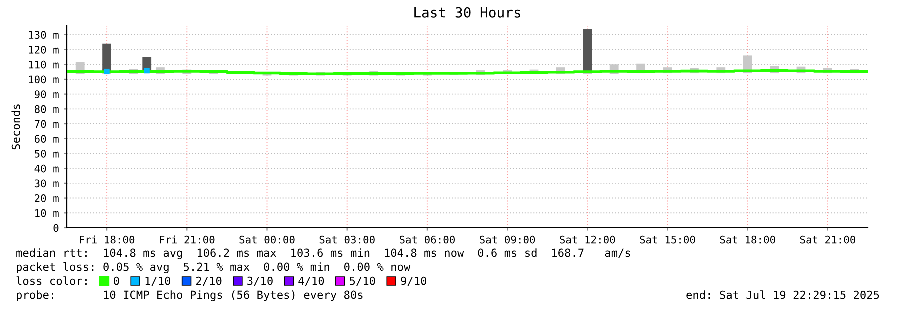 The image size is (897, 310). What do you see at coordinates (267, 240) in the screenshot?
I see `x-tick-label: Sat 00:00` at bounding box center [267, 240].